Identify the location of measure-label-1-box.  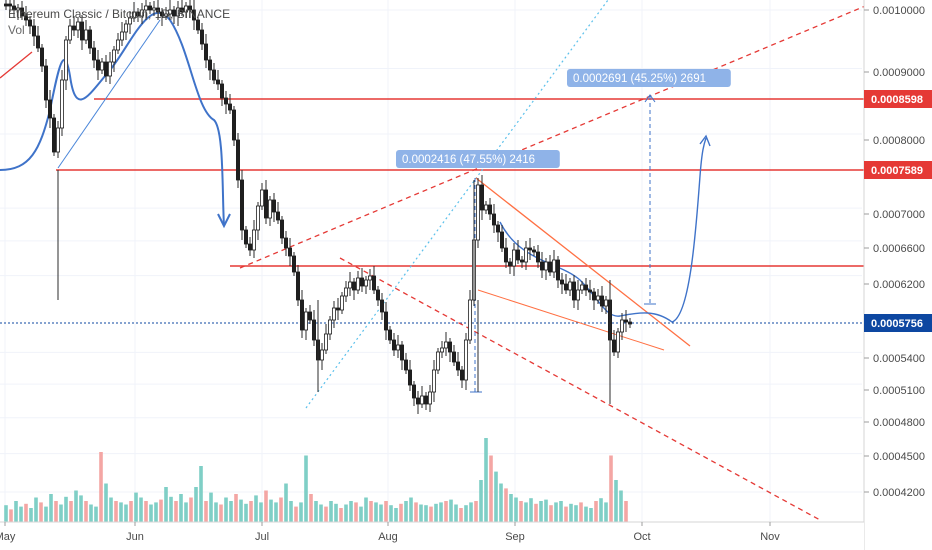
(478, 159).